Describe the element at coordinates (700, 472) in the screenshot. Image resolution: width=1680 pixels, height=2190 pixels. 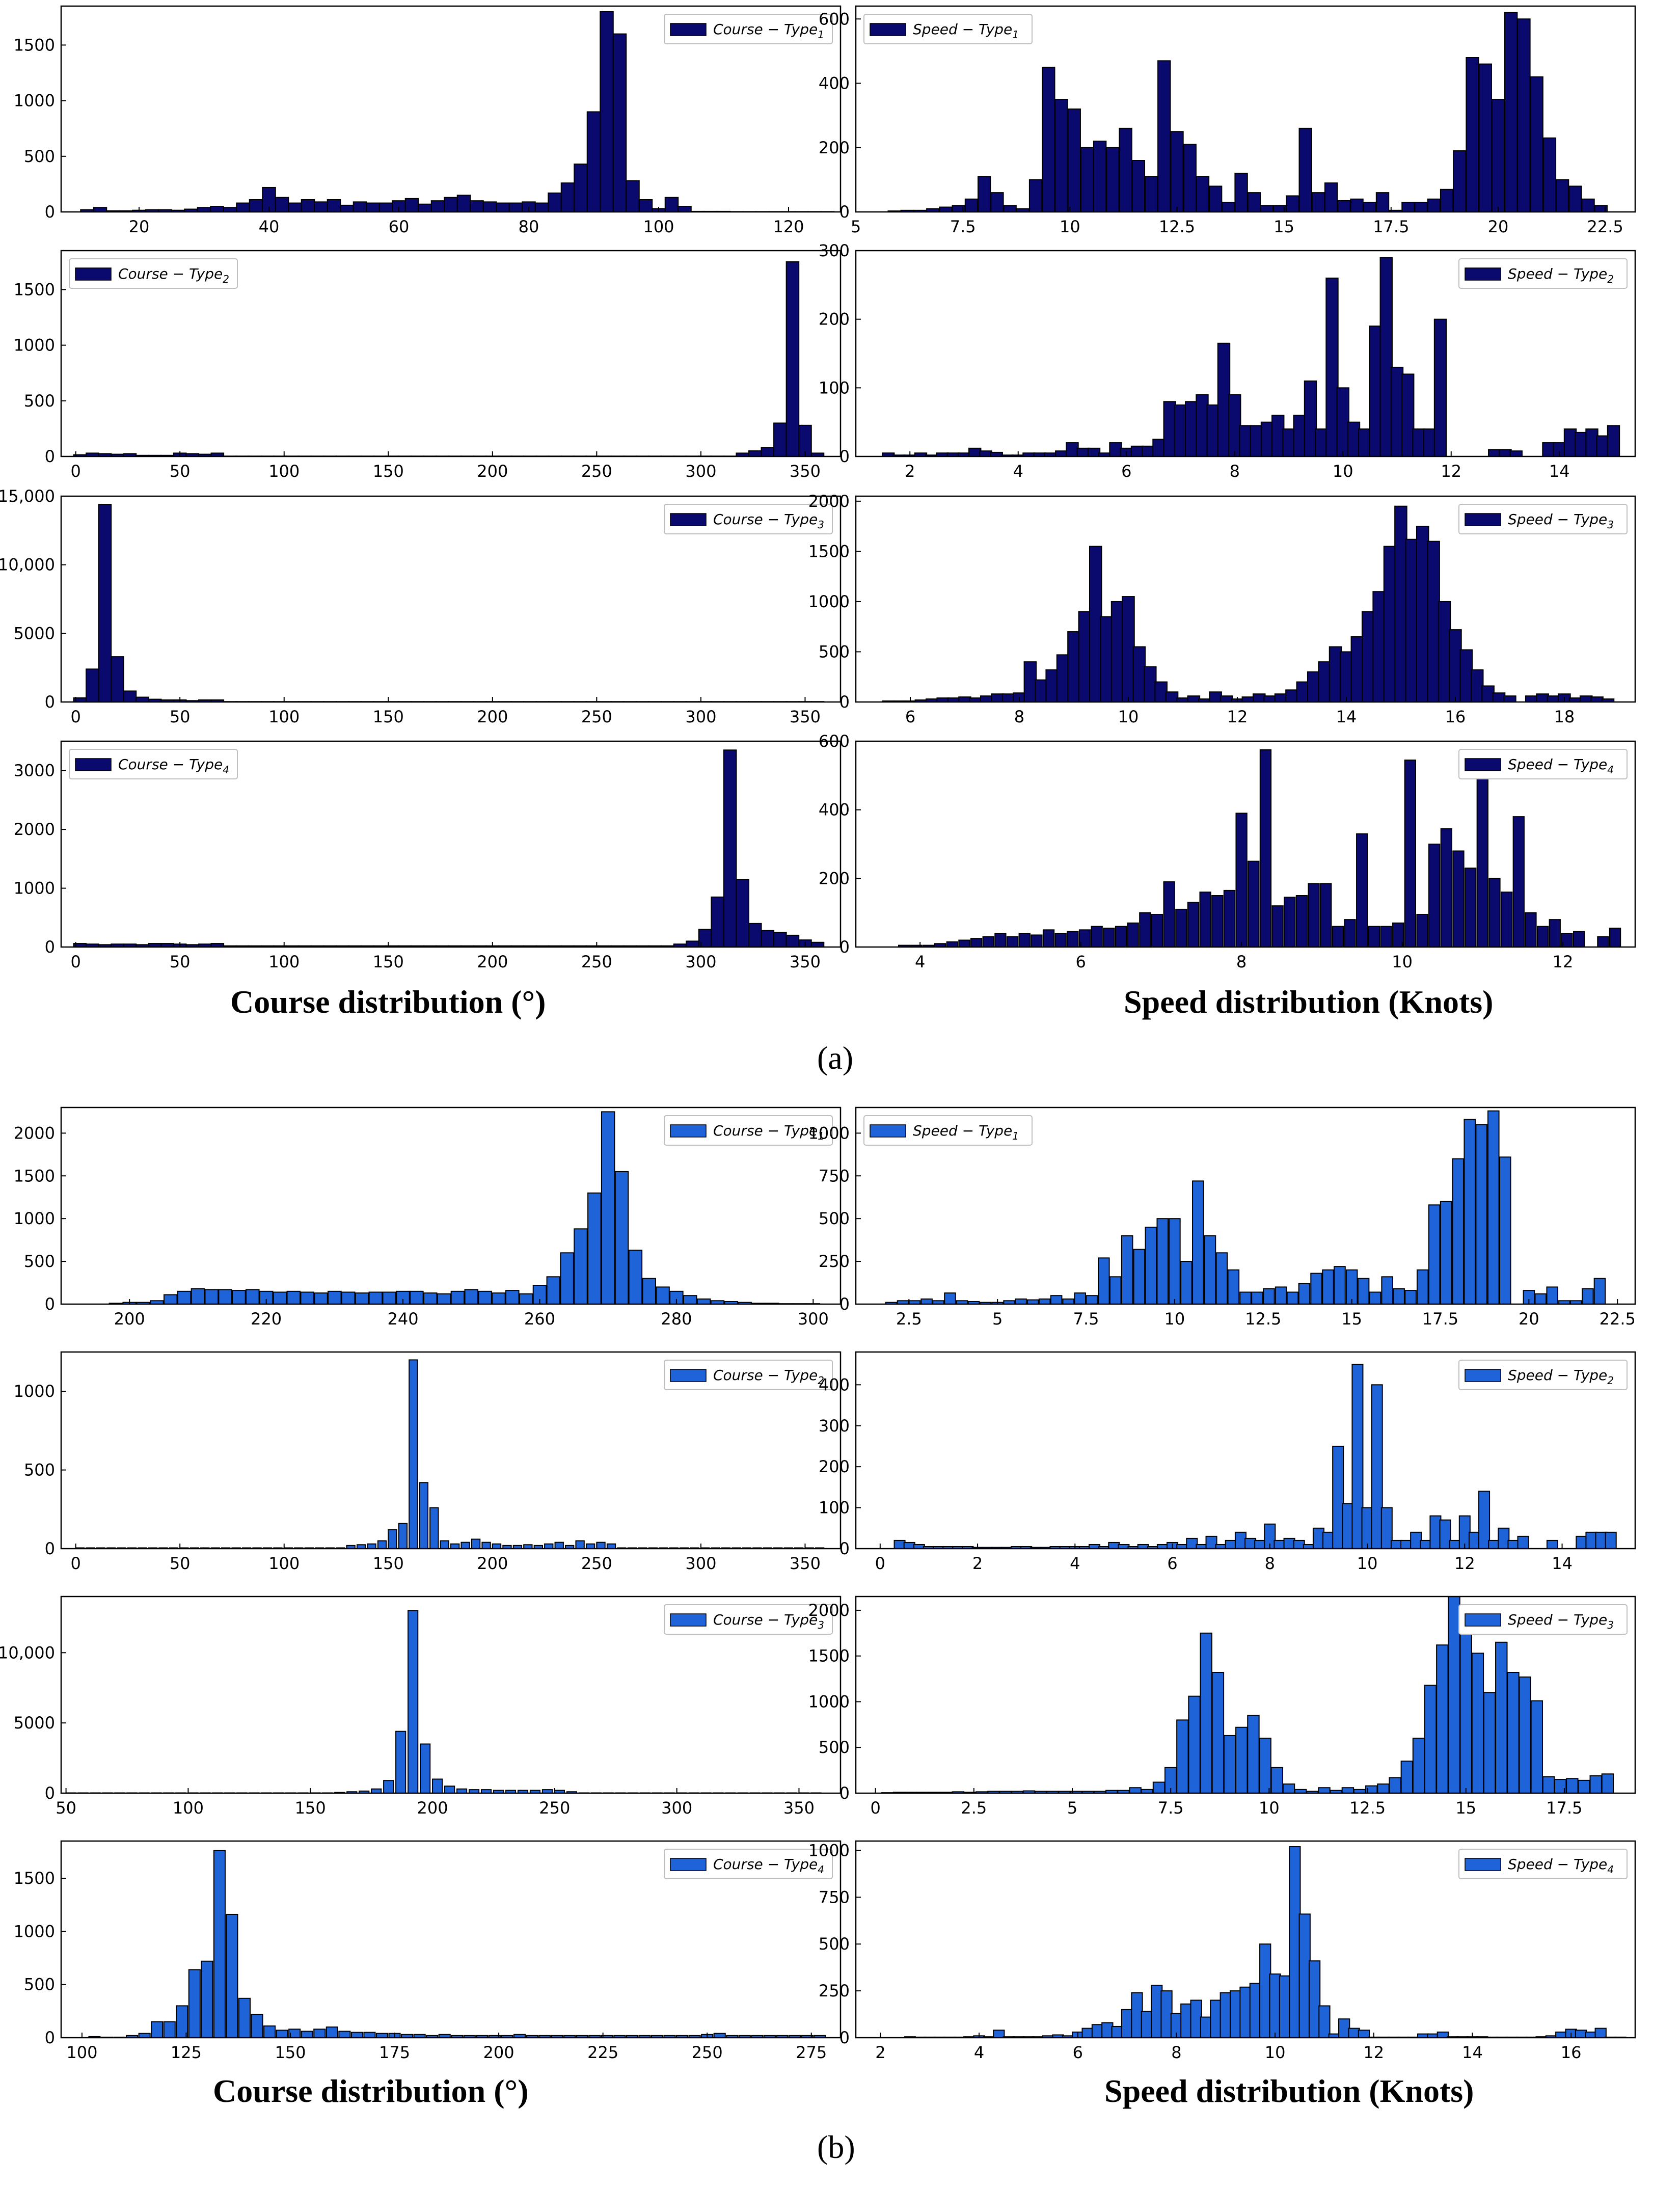
I see `x-tick-label: 300` at that location.